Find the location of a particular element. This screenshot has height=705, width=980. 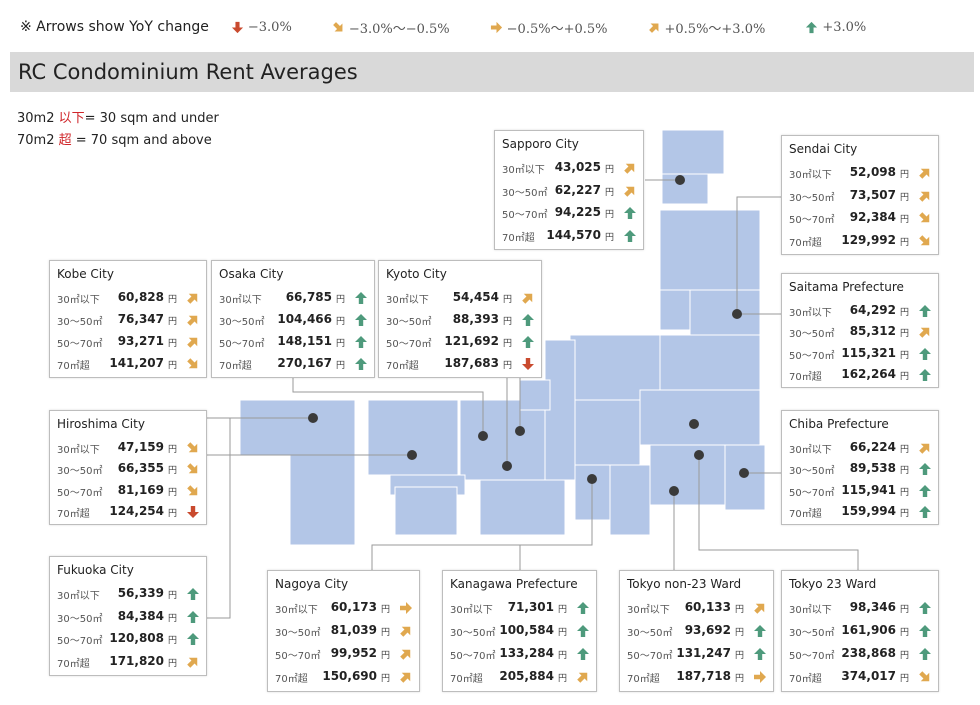

rent-row: 30㎡以下 54,454 円 is located at coordinates (460, 298).